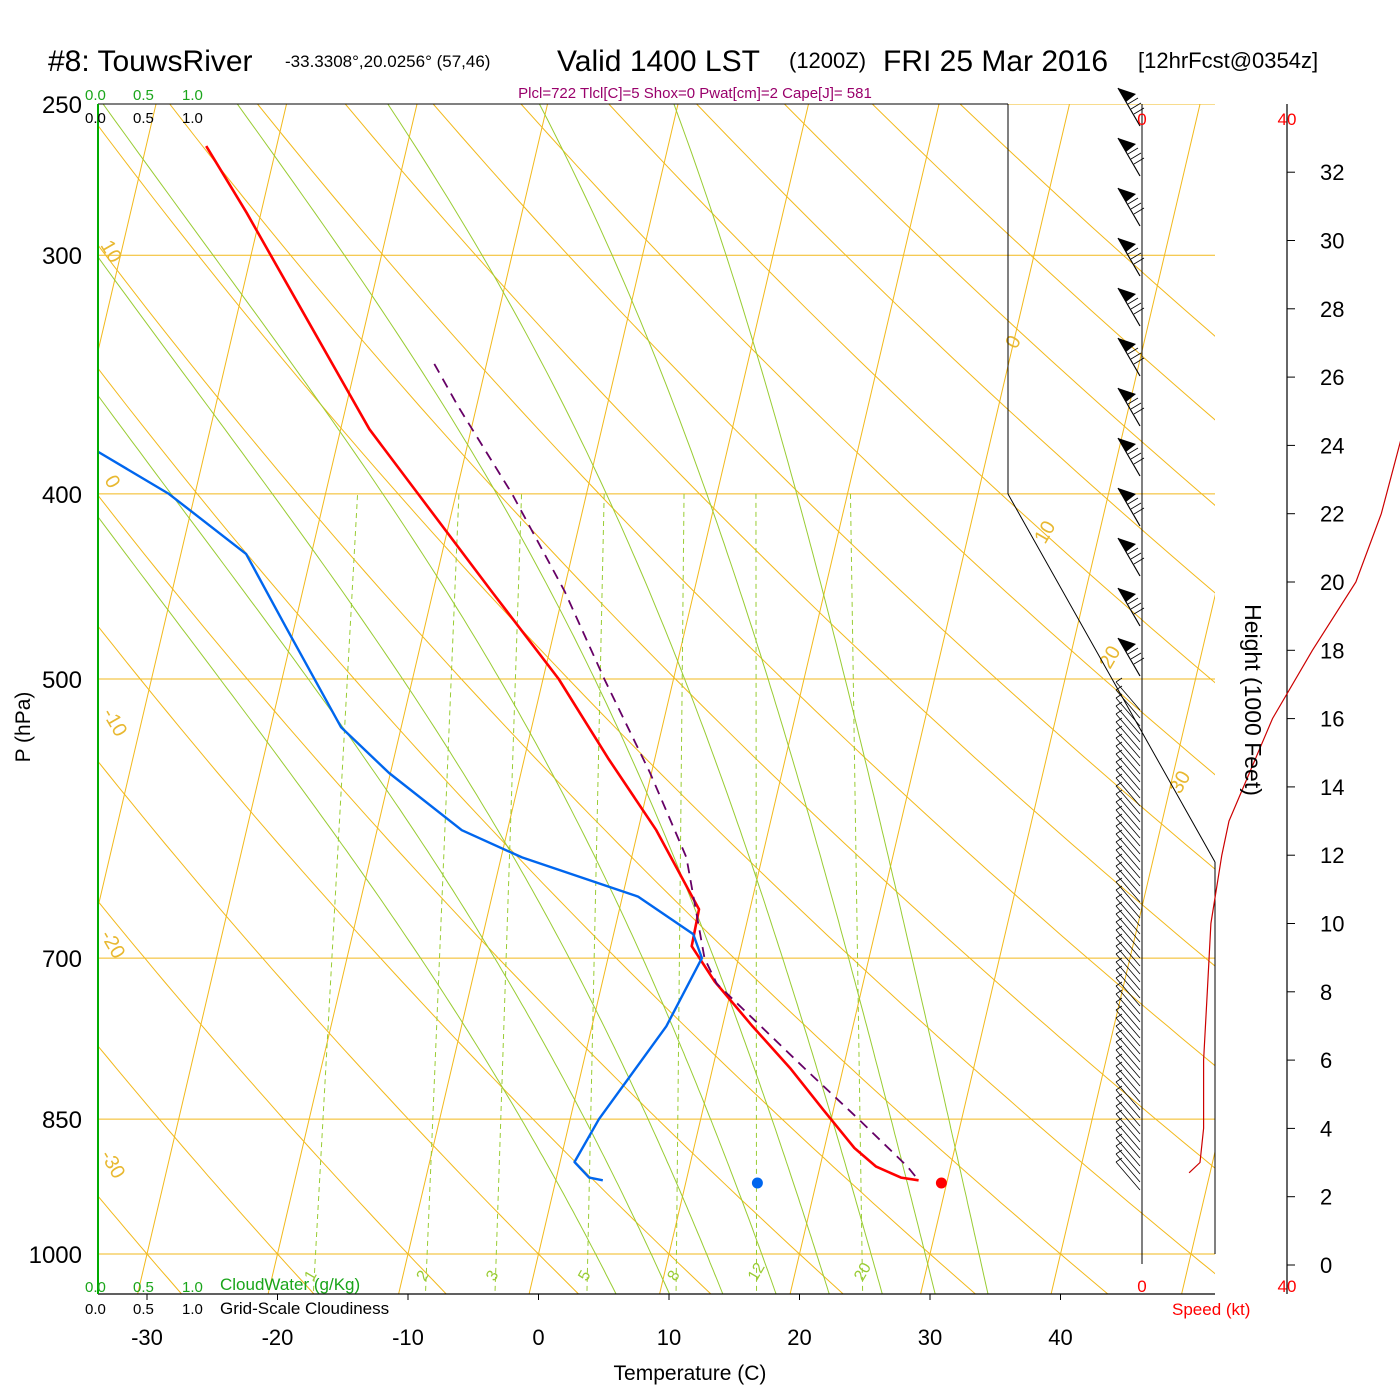  I want to click on cloudwater-tick-top-0: 0.0, so click(95, 95).